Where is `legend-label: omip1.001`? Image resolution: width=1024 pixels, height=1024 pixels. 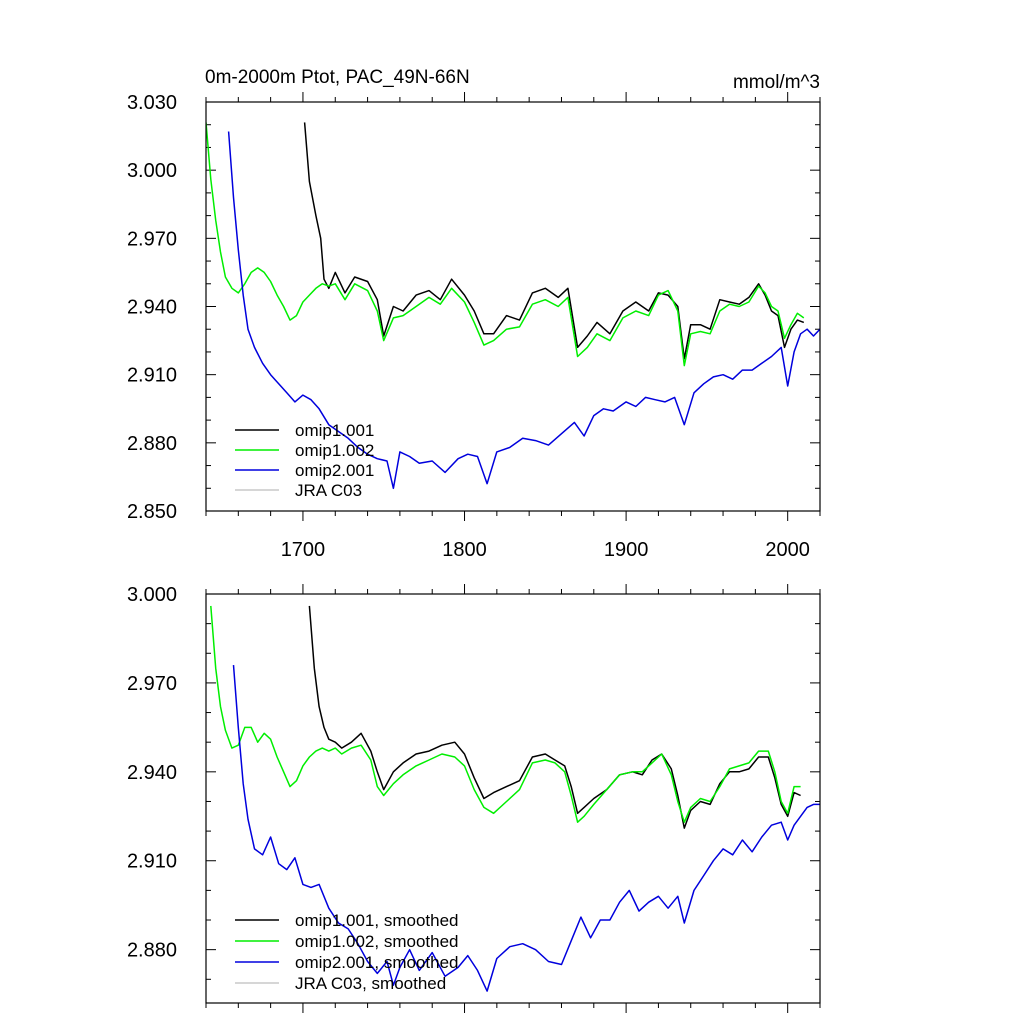 legend-label: omip1.001 is located at coordinates (334, 430).